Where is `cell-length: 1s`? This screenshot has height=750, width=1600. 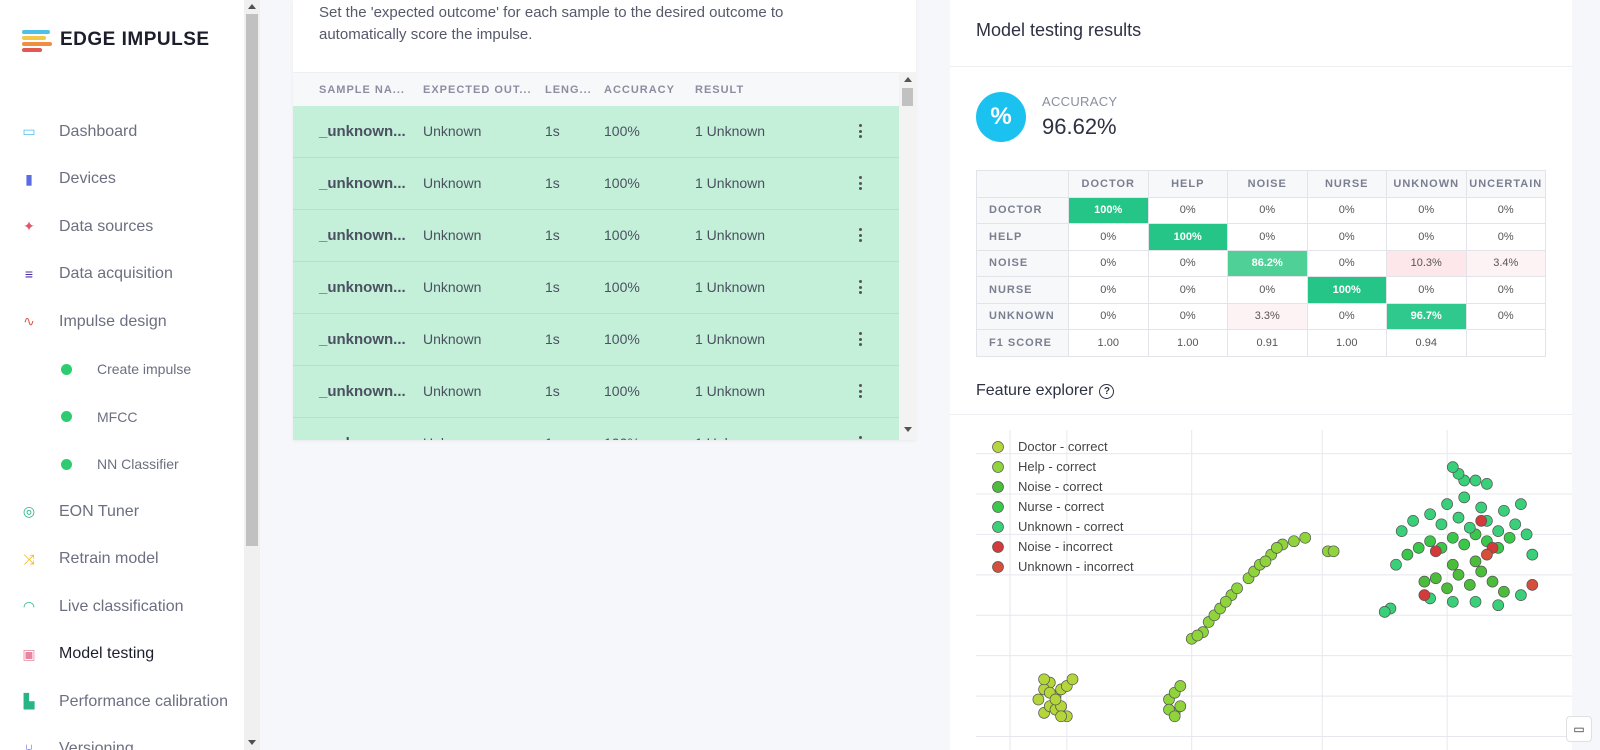
cell-length: 1s is located at coordinates (552, 339).